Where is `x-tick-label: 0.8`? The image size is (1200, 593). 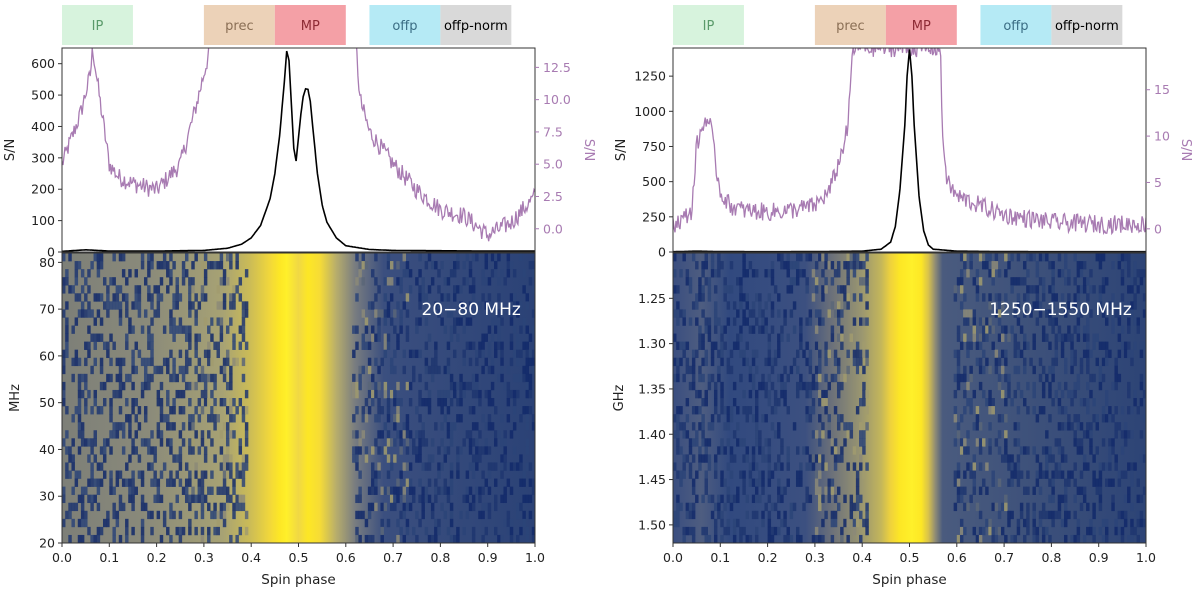 x-tick-label: 0.8 is located at coordinates (1051, 557).